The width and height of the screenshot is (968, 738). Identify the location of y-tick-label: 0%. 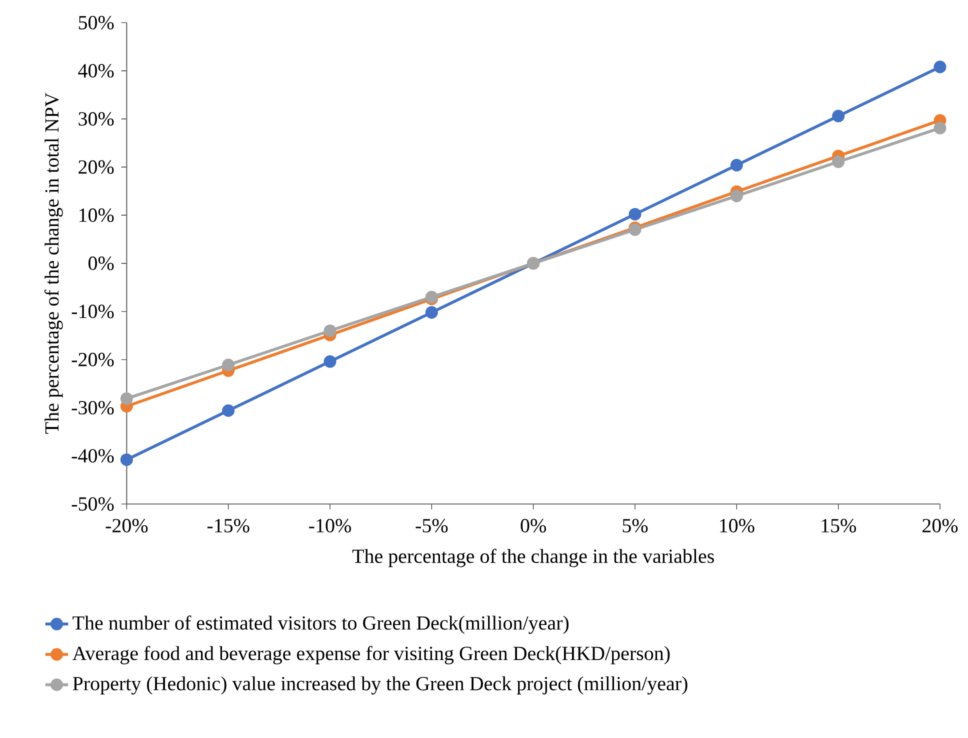
(101, 263).